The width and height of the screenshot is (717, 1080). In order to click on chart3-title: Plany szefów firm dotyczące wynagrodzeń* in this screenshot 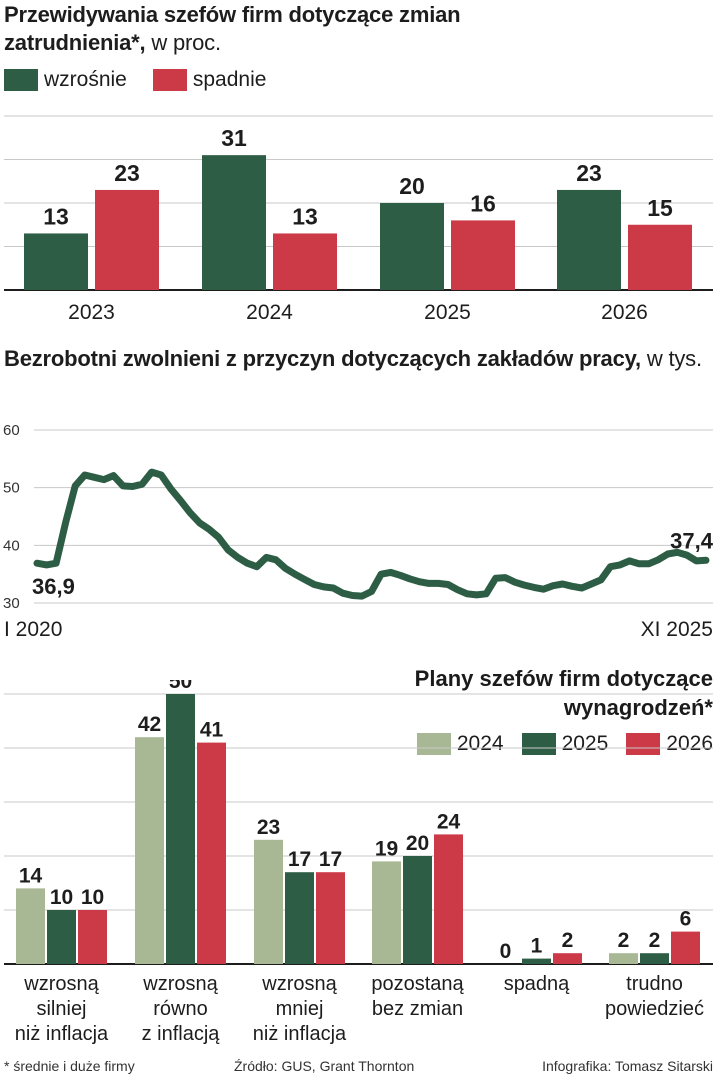, I will do `click(563, 693)`.